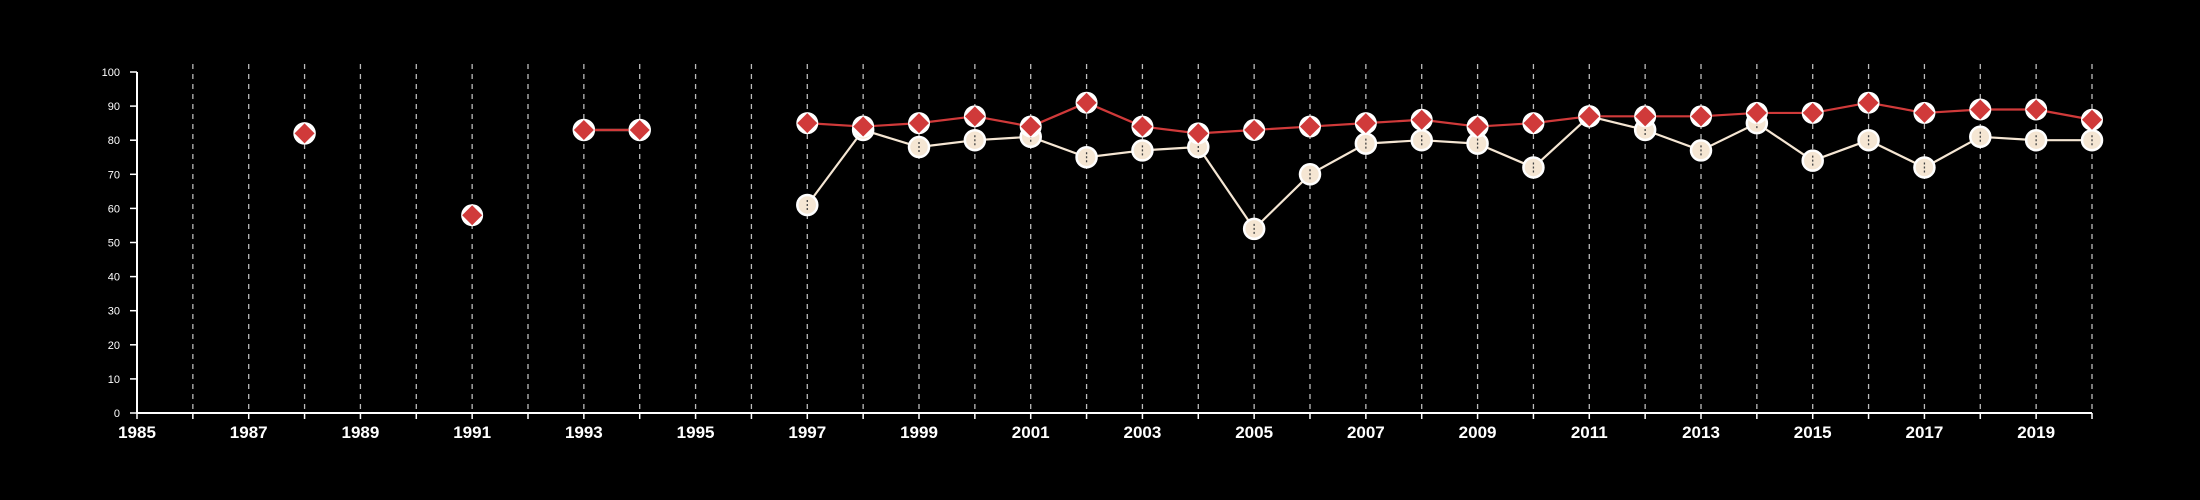  Describe the element at coordinates (111, 73) in the screenshot. I see `y-tick-label: 100` at that location.